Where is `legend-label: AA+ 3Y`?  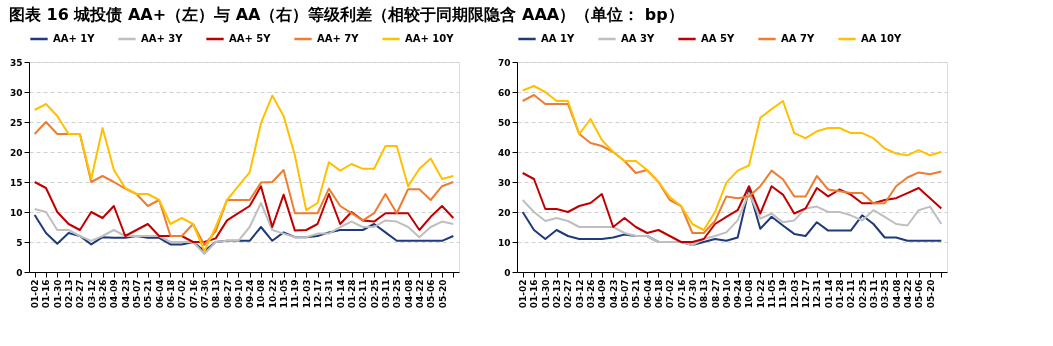 legend-label: AA+ 3Y is located at coordinates (162, 38).